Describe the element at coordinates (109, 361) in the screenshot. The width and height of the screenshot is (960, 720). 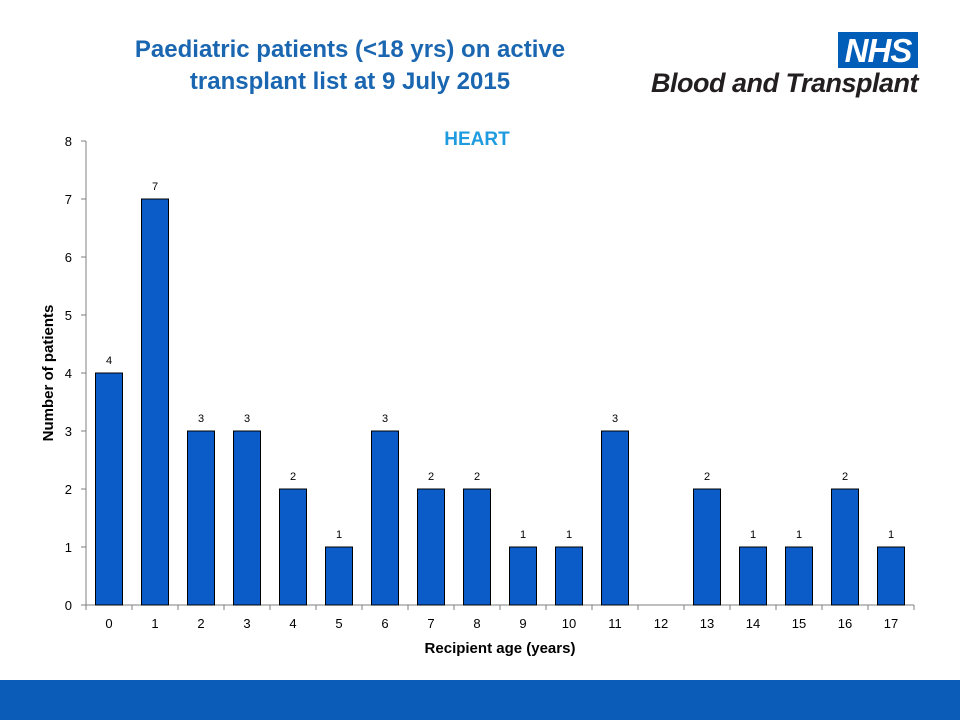
I see `data-label: 4` at that location.